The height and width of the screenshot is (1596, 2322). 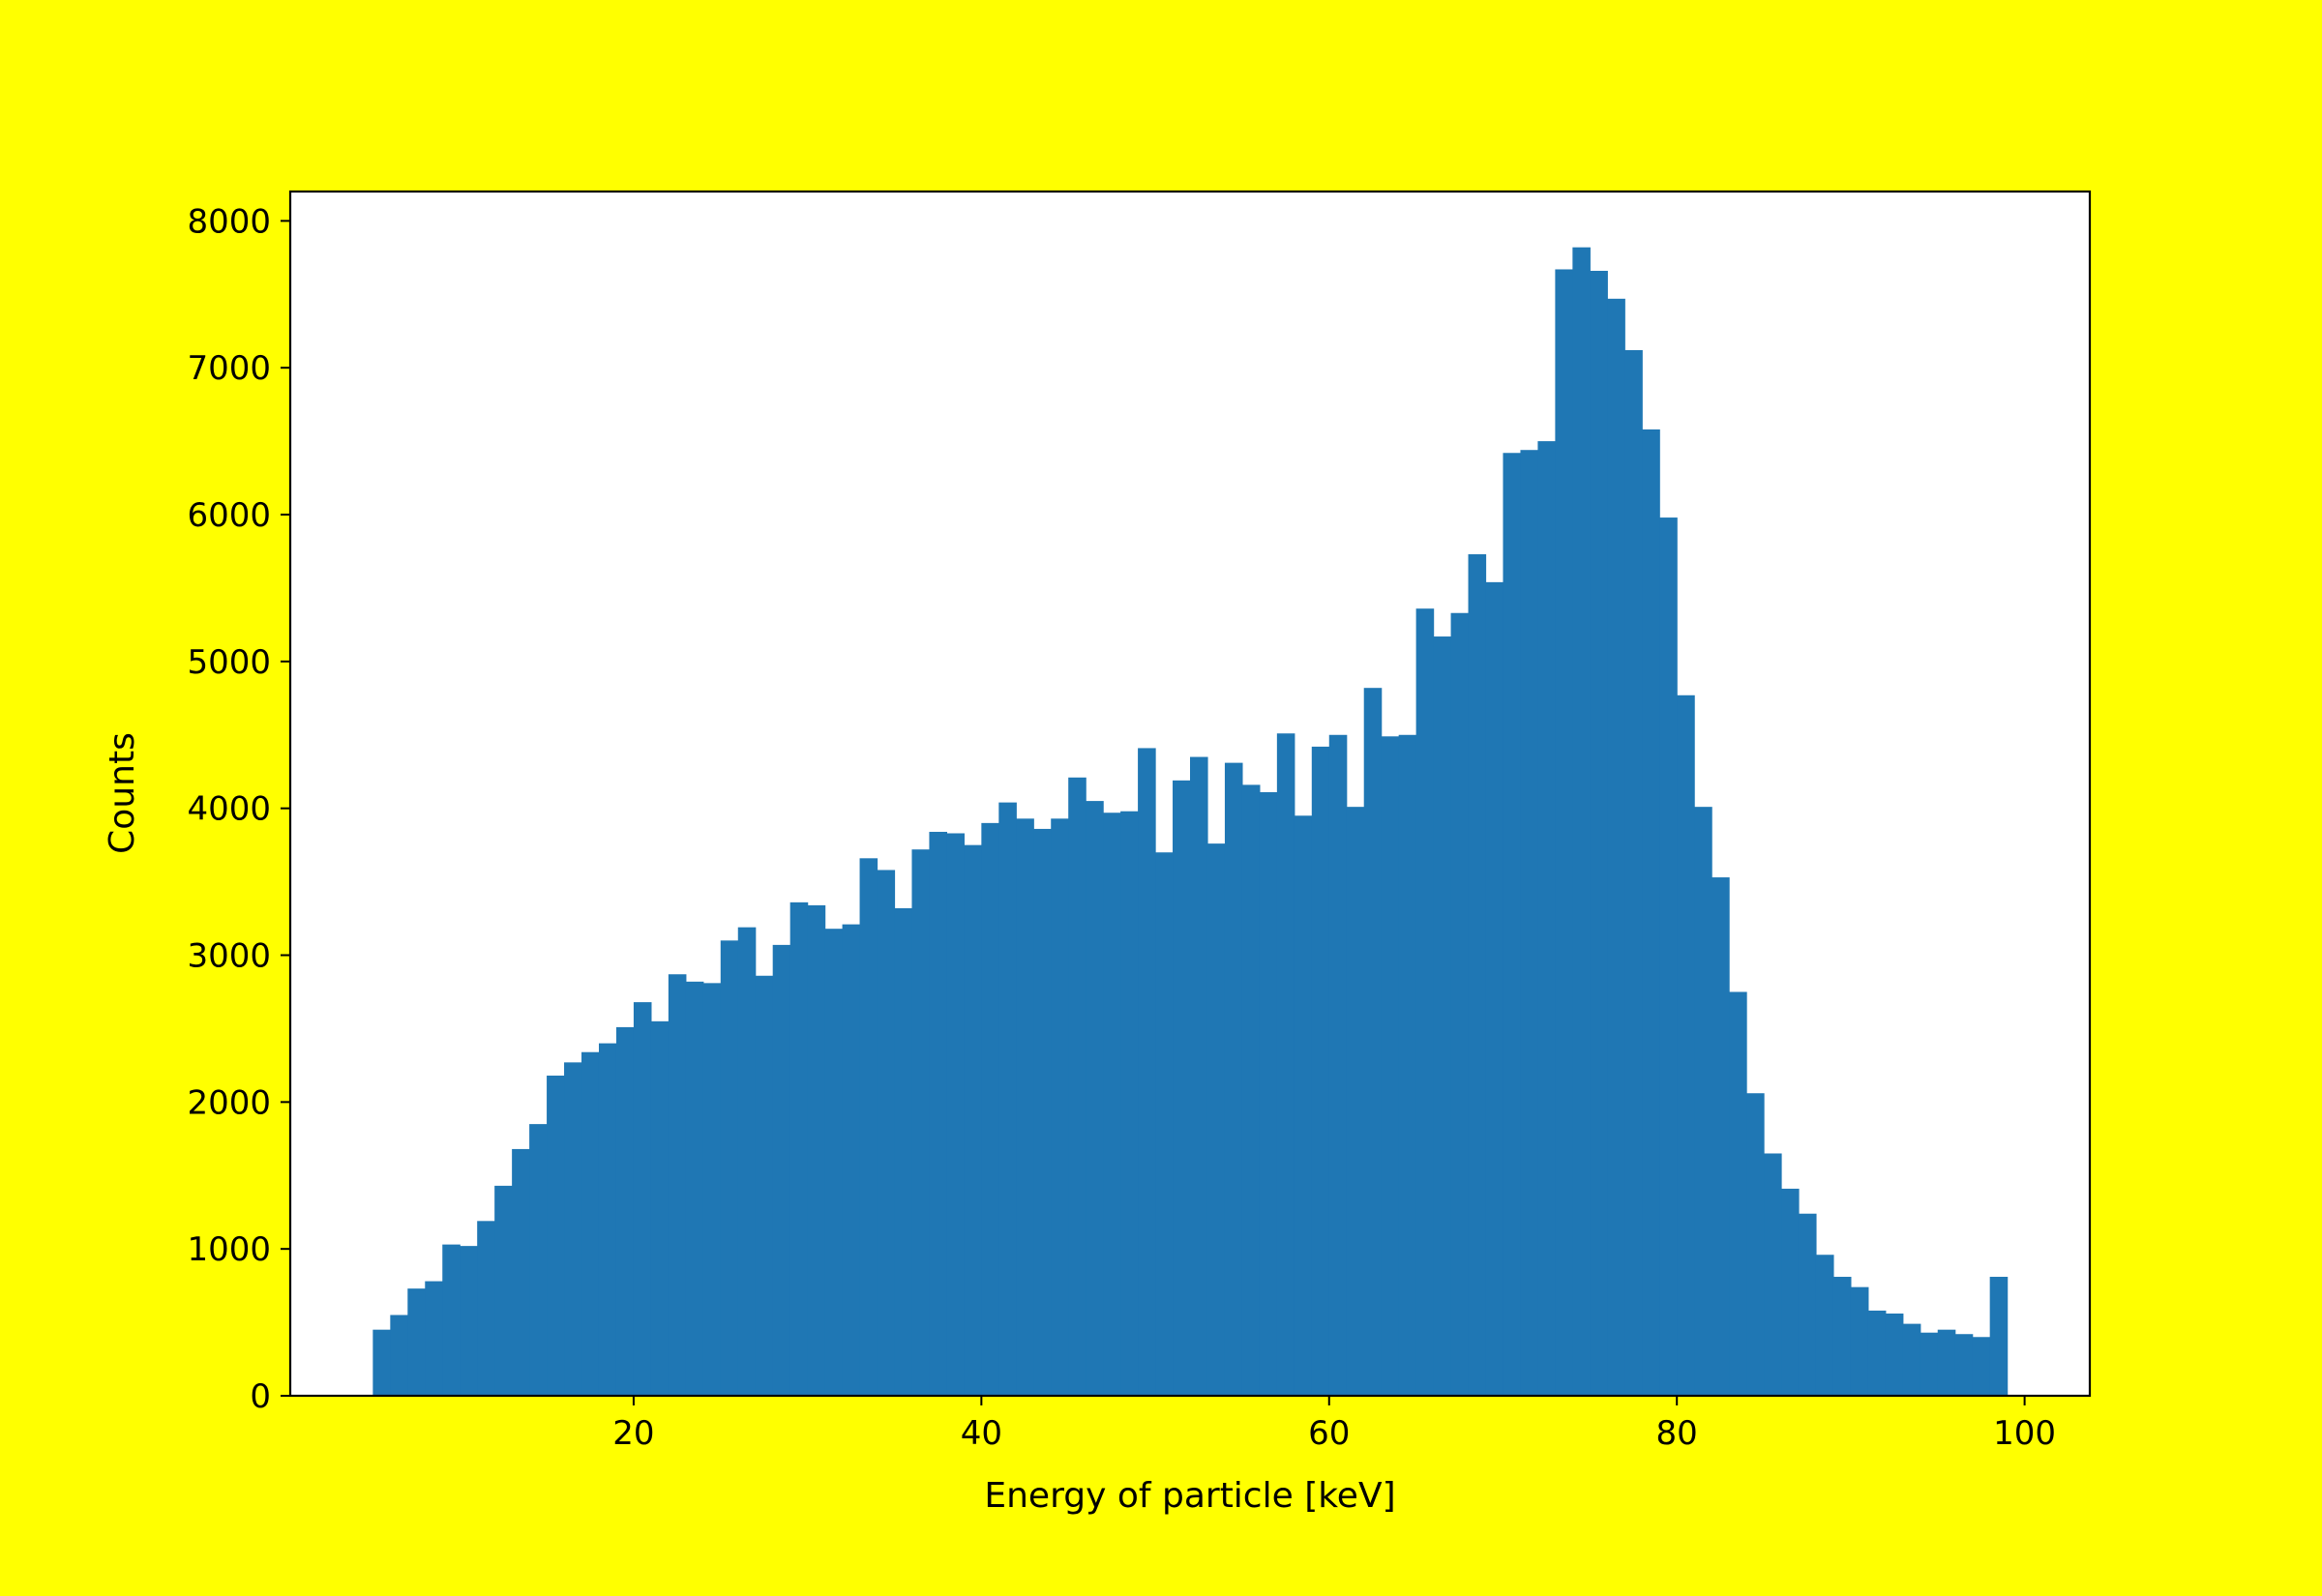 I want to click on y-tick-label: 4000, so click(x=229, y=809).